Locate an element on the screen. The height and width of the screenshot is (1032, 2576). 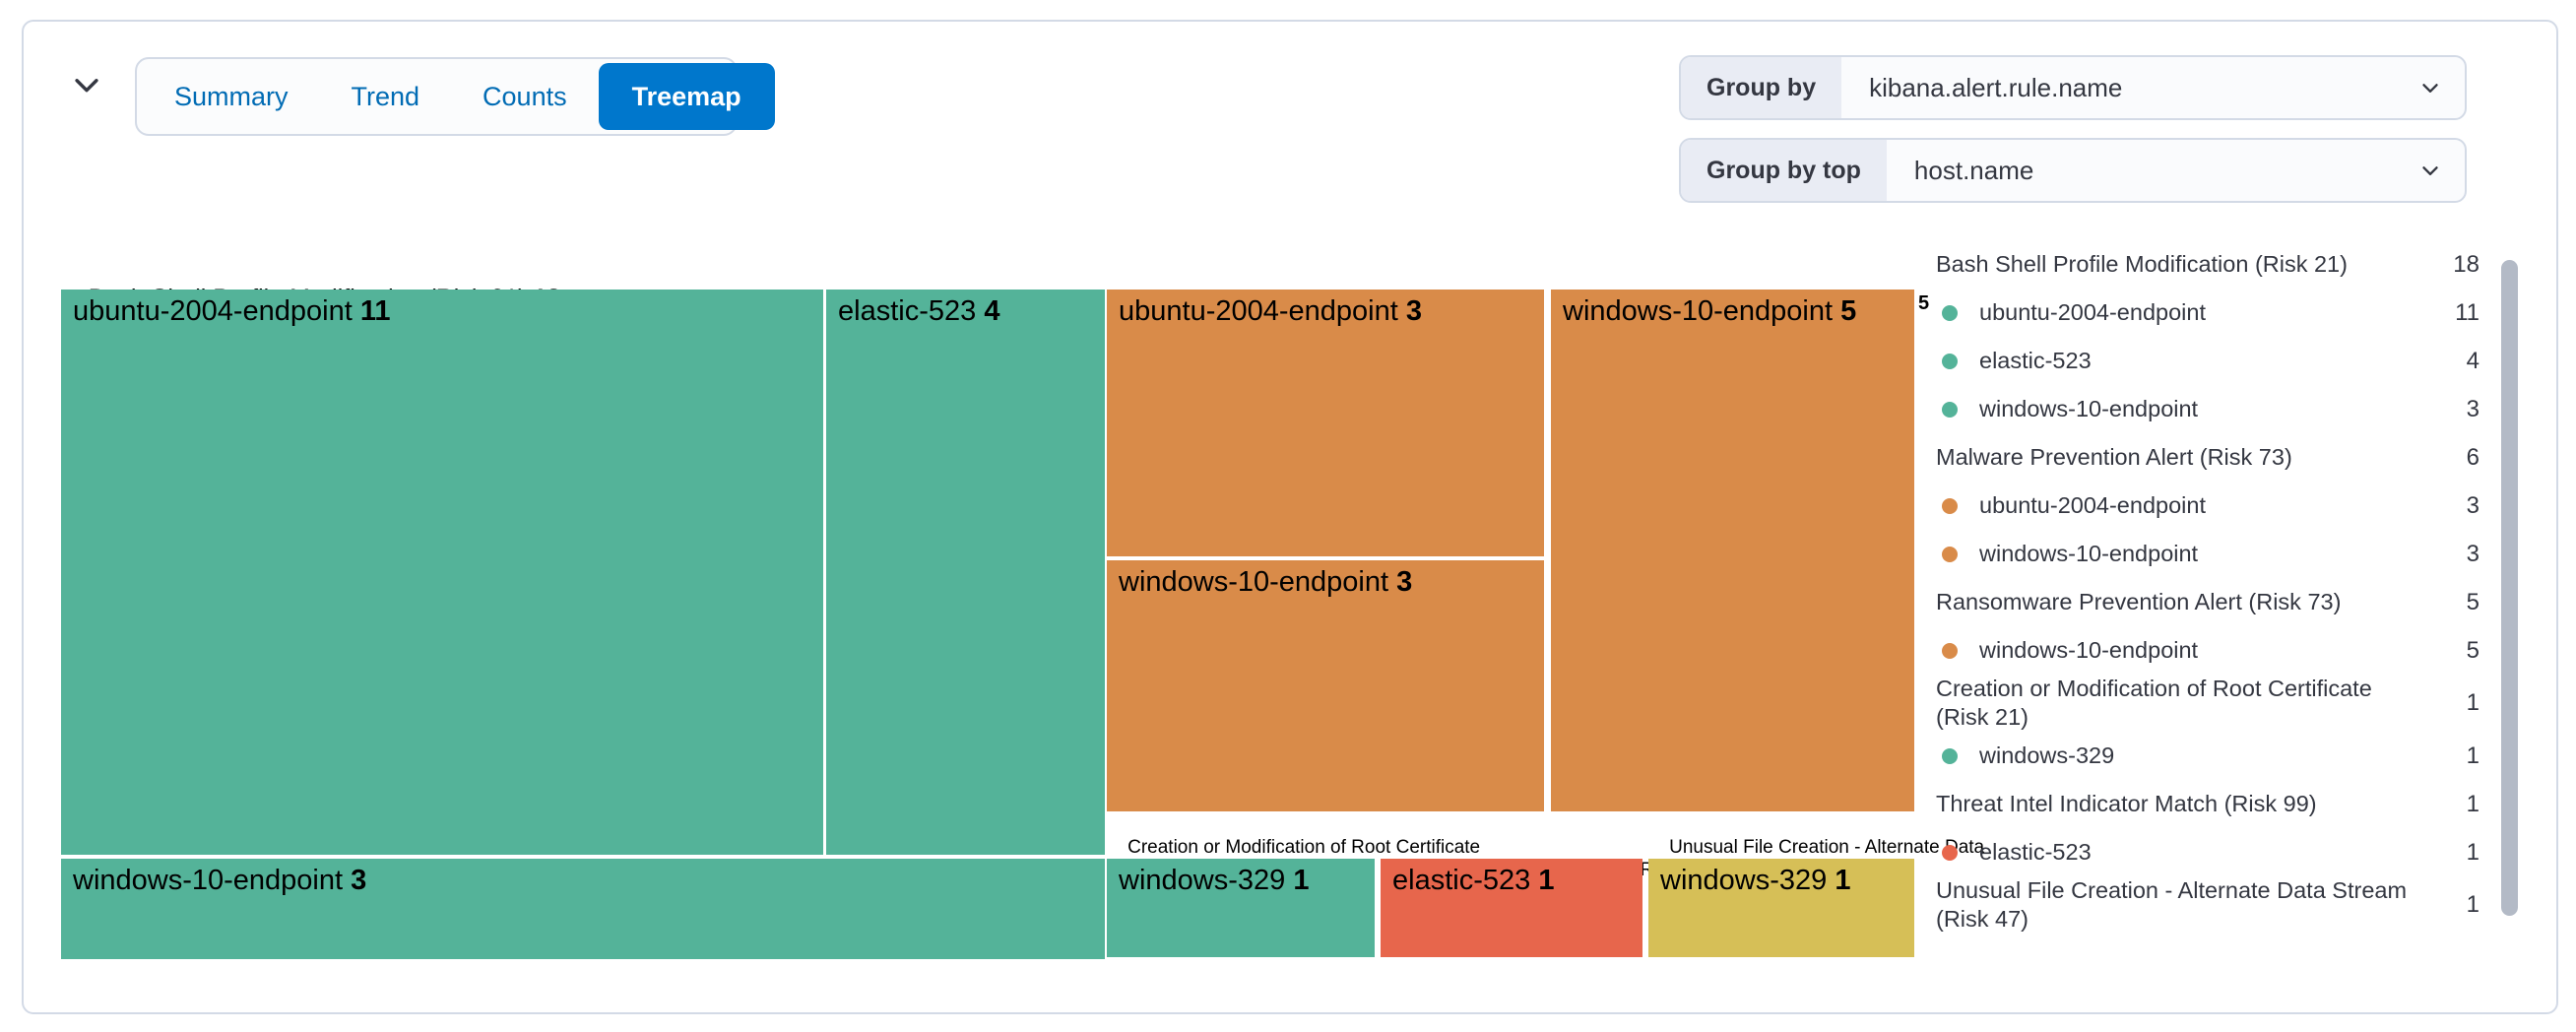
treemap-cell: windows-10-endpoint 5 is located at coordinates (1732, 550).